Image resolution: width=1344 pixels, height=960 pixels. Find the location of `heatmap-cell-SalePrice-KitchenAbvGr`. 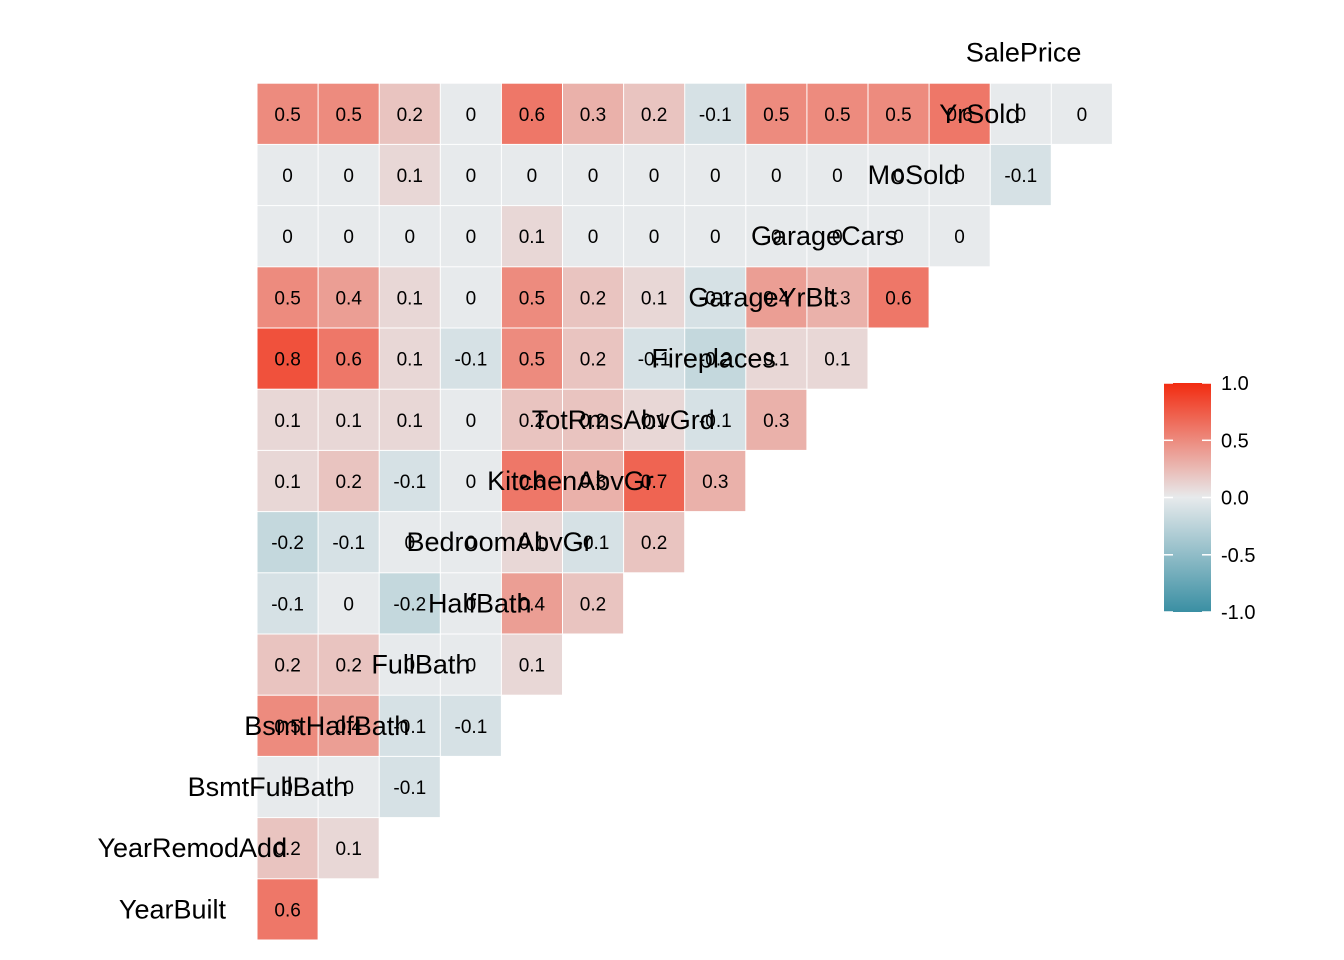

heatmap-cell-SalePrice-KitchenAbvGr is located at coordinates (715, 113).